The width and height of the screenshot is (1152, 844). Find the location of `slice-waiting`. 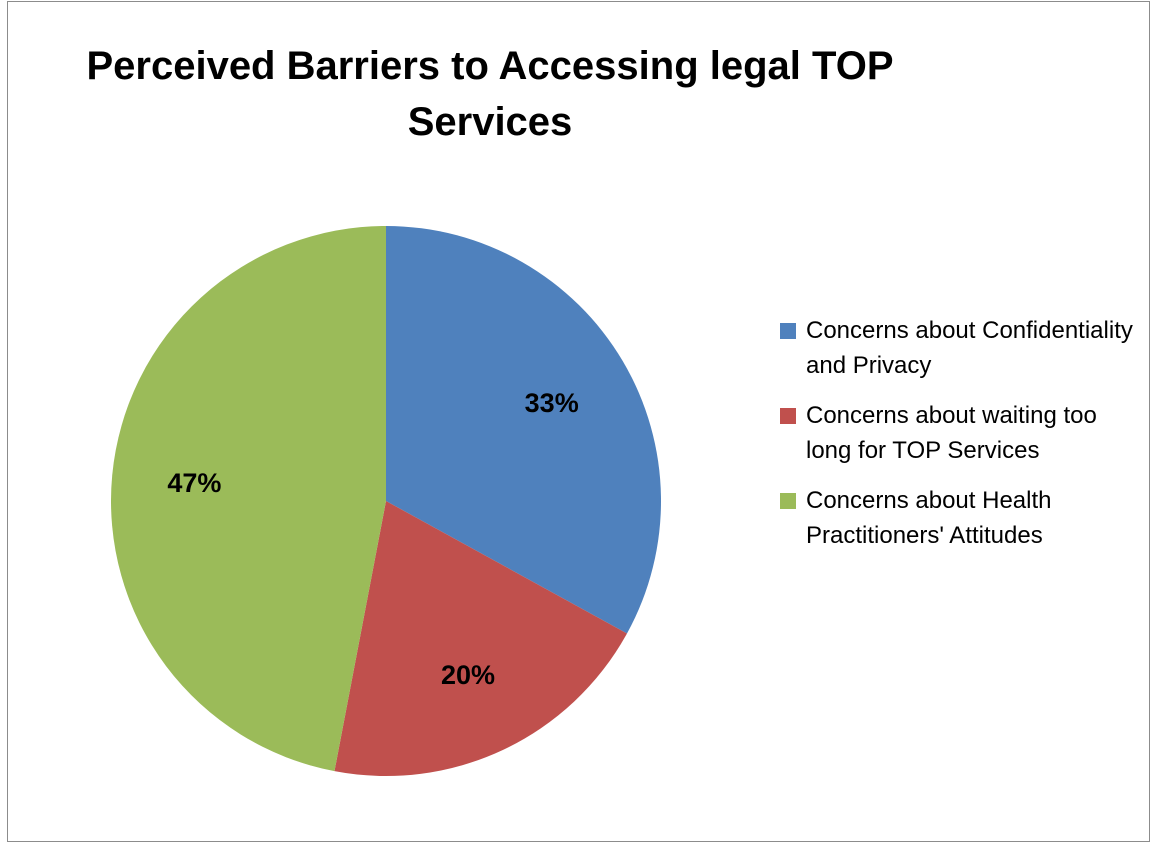

slice-waiting is located at coordinates (480, 638).